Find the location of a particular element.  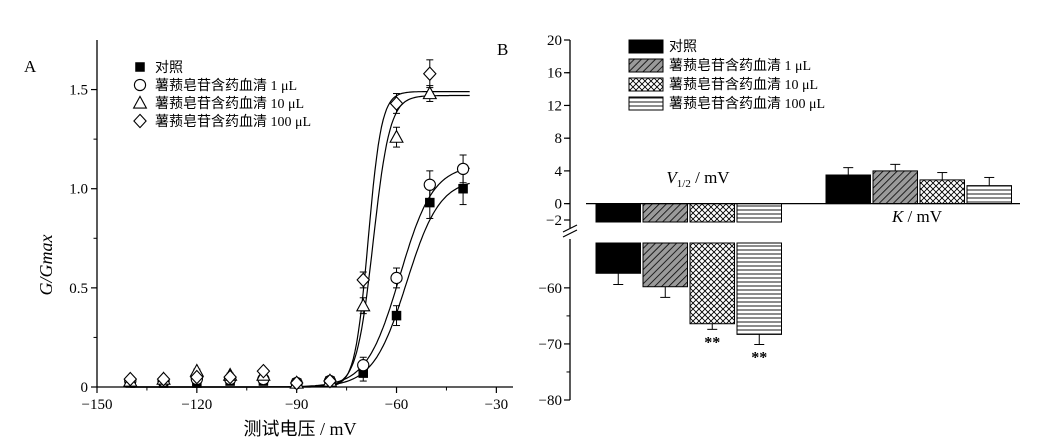

category-label-subscript: 1/2 is located at coordinates (684, 184).